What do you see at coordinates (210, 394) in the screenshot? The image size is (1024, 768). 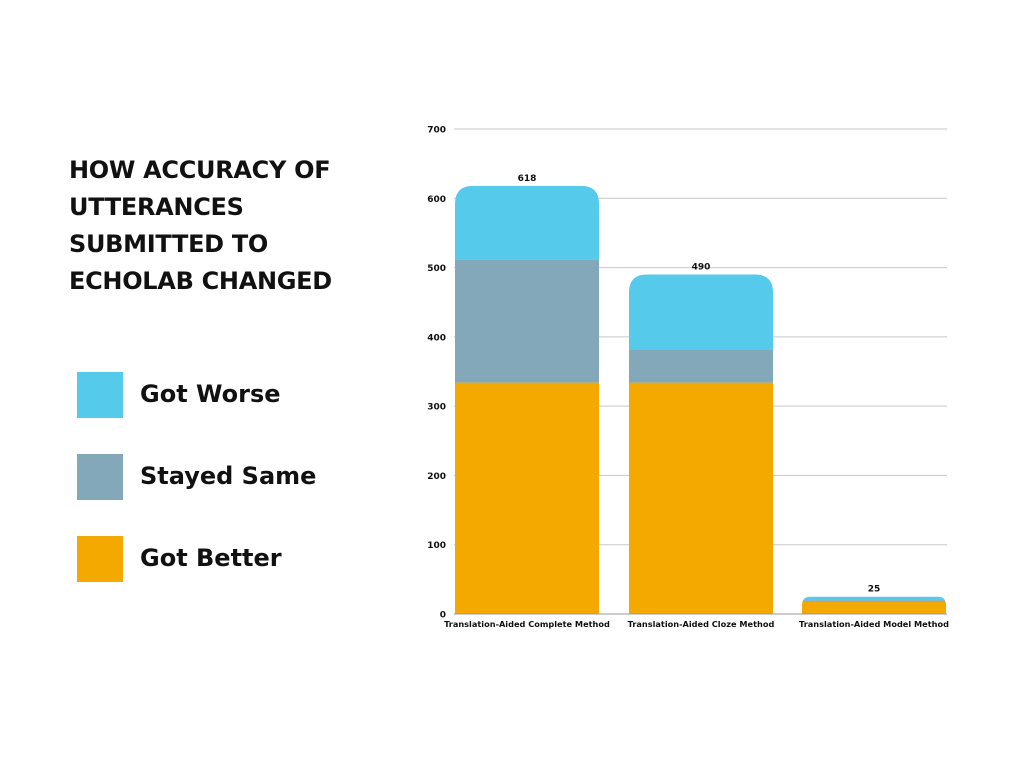 I see `legend-label-got-worse: Got Worse` at bounding box center [210, 394].